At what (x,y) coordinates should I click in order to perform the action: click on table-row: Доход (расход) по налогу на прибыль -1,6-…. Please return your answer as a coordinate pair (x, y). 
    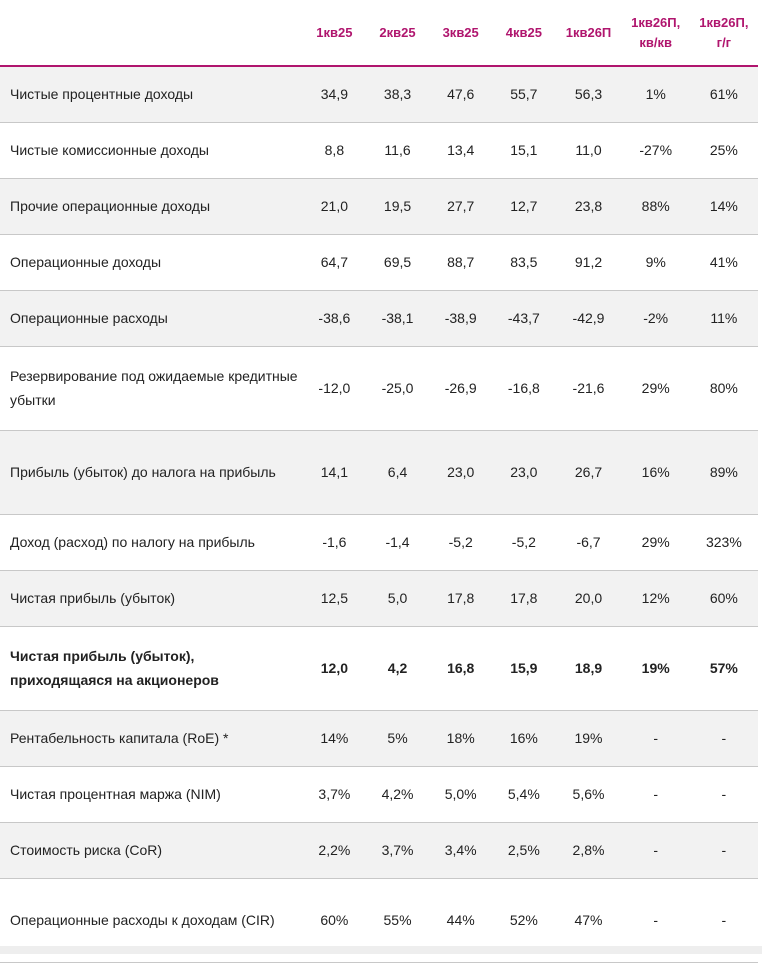
    Looking at the image, I should click on (379, 542).